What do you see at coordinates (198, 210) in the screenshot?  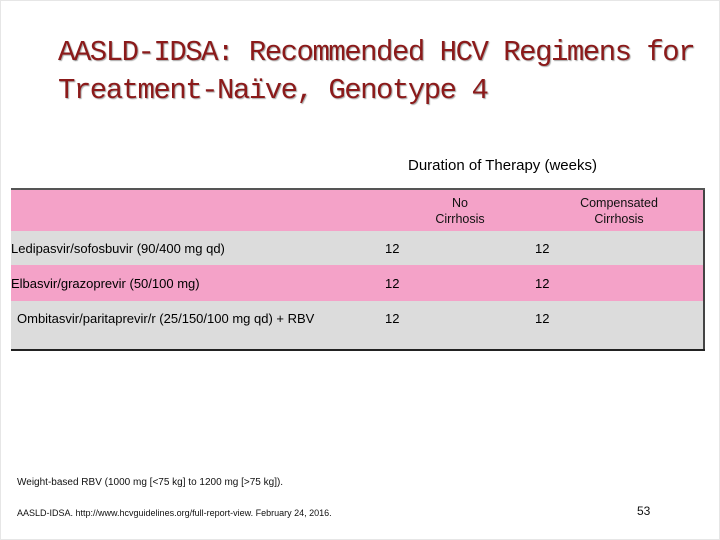 I see `regimen-header-cell` at bounding box center [198, 210].